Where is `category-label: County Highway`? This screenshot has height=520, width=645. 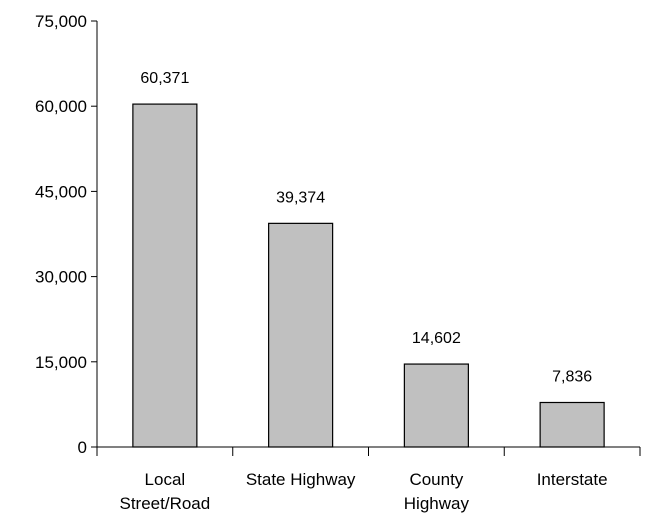
category-label: County Highway is located at coordinates (437, 491).